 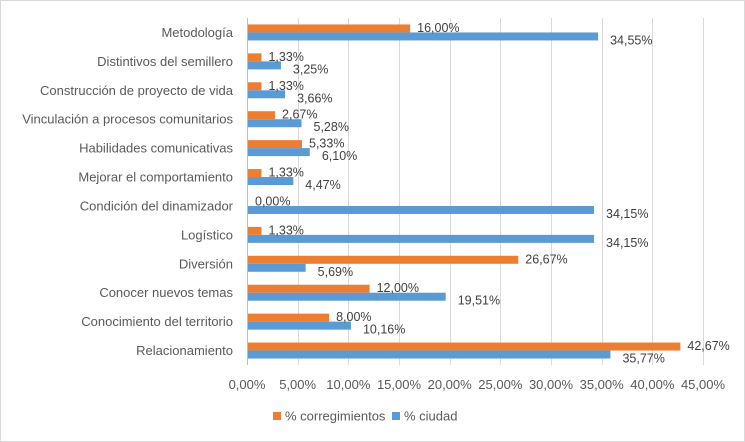 I want to click on category-label: Conocer nuevos temas, so click(x=166, y=292).